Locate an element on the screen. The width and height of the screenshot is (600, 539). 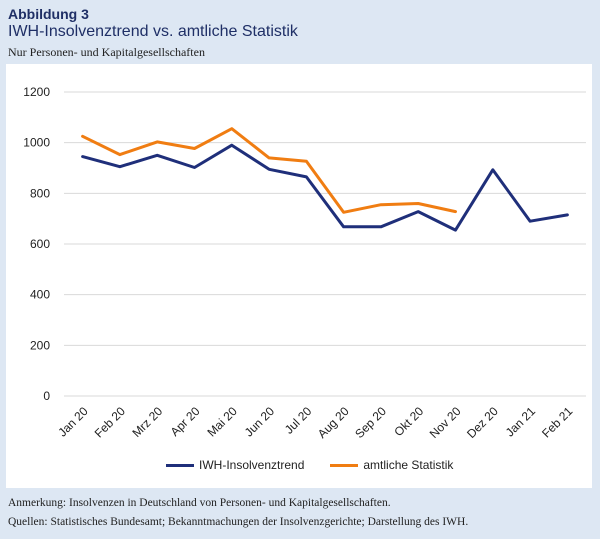
legend-swatch-iwh is located at coordinates (180, 465).